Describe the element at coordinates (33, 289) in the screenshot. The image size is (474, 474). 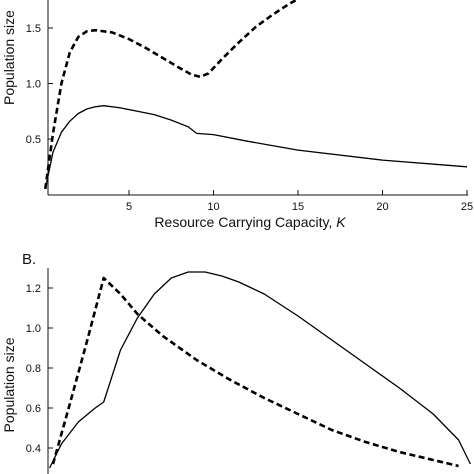
I see `panel-b-y-tick-label: 1.2` at that location.